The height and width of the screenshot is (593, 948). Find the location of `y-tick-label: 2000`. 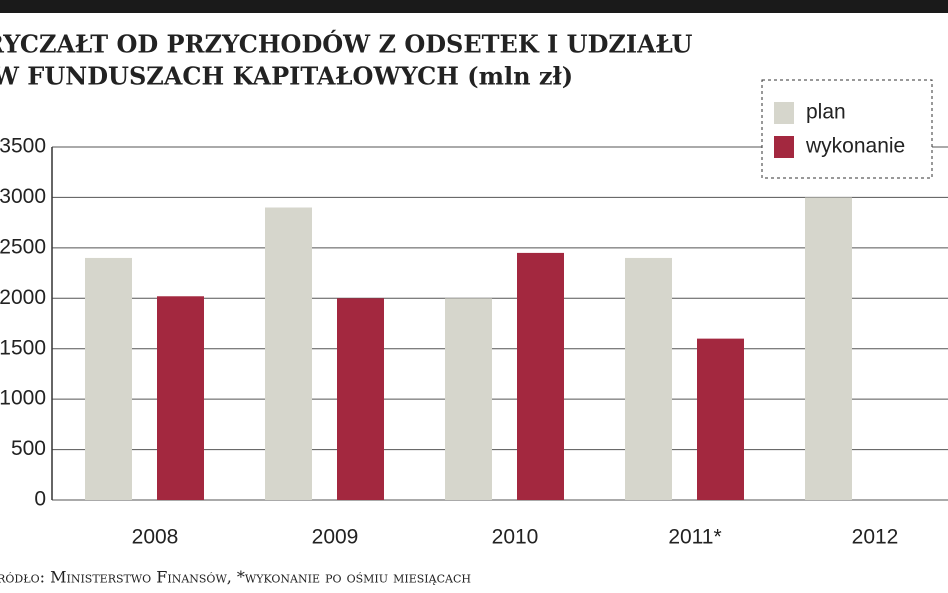

y-tick-label: 2000 is located at coordinates (23, 297).